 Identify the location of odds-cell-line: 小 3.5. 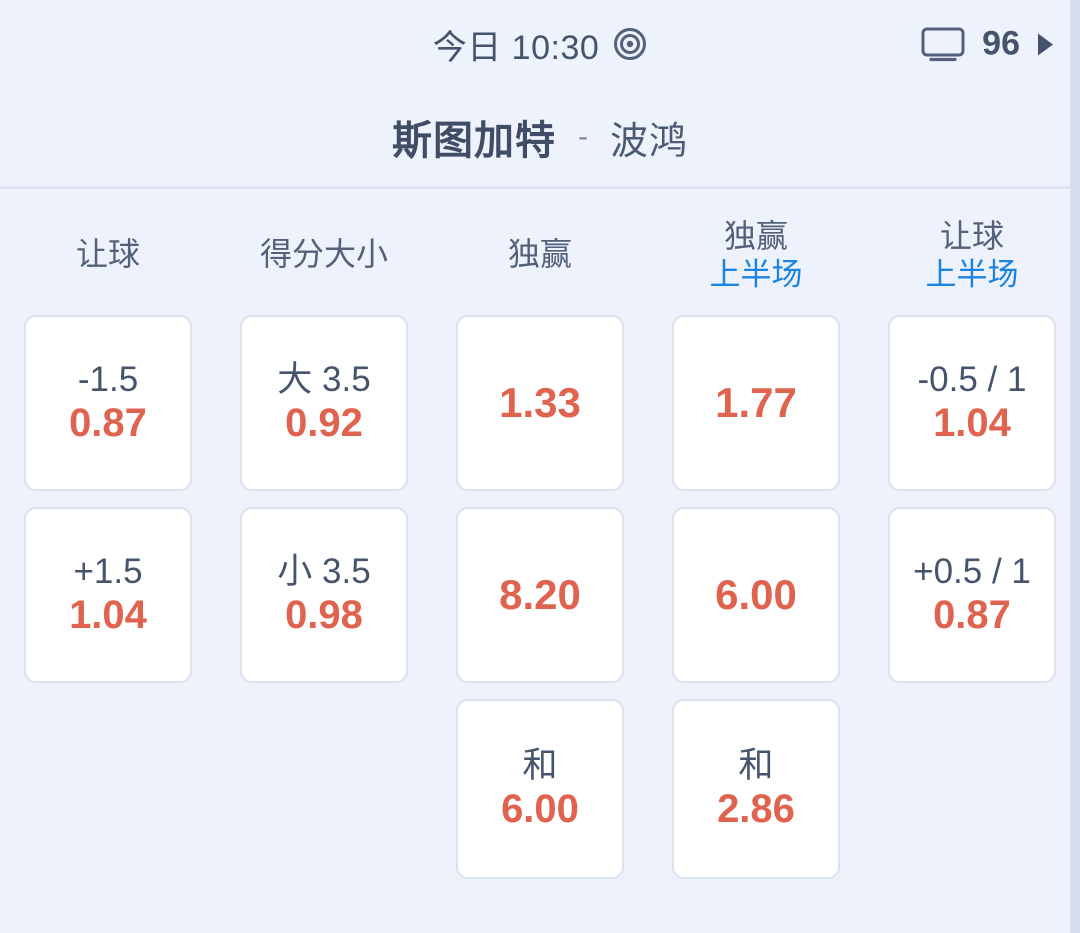
(324, 571).